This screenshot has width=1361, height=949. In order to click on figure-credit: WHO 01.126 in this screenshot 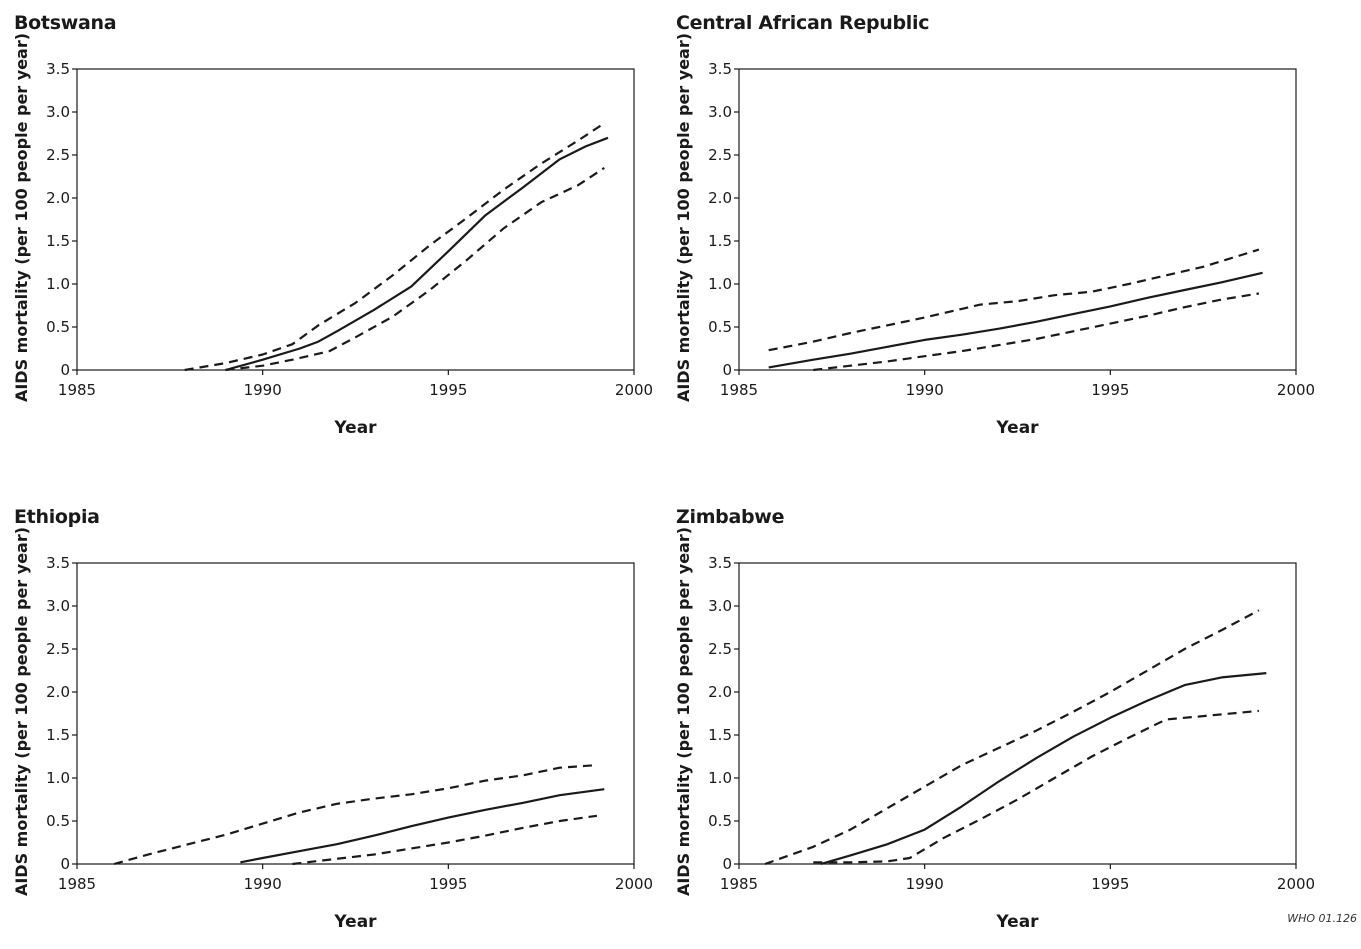, I will do `click(1322, 918)`.